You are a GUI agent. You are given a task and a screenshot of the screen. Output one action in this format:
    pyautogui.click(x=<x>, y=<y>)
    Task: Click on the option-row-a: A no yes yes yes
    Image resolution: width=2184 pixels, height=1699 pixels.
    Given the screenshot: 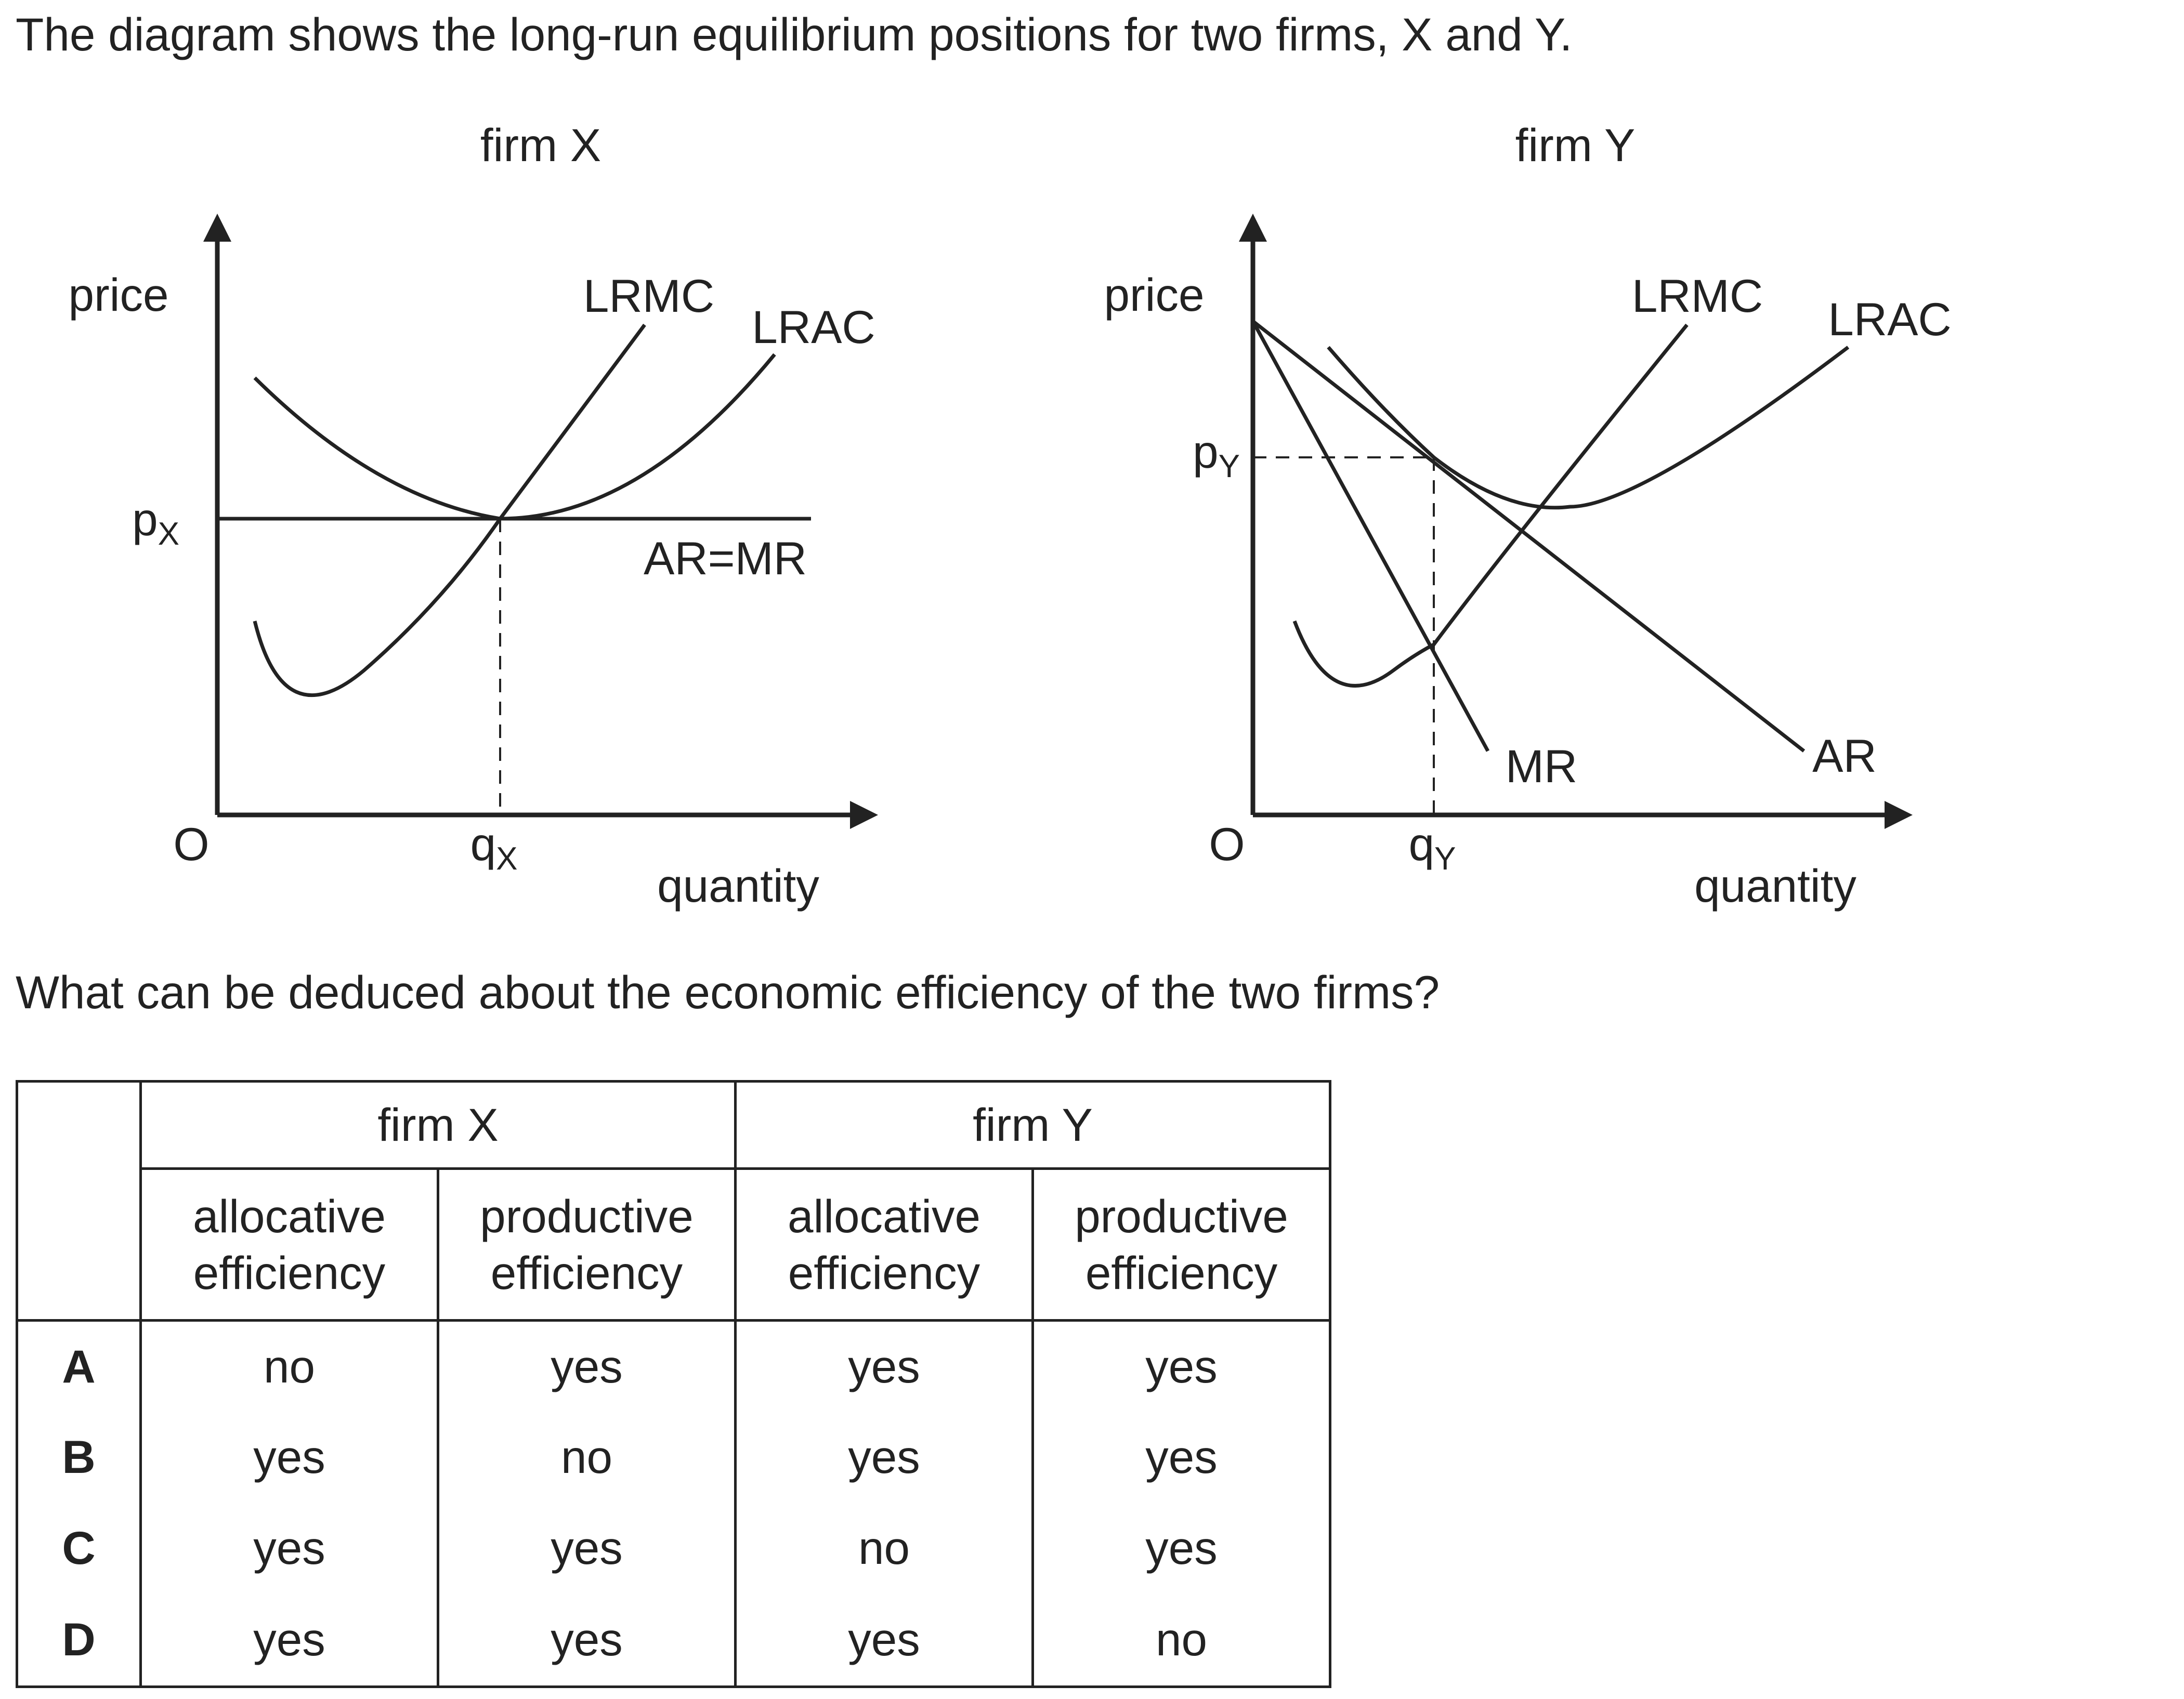 What is the action you would take?
    pyautogui.click(x=674, y=1366)
    